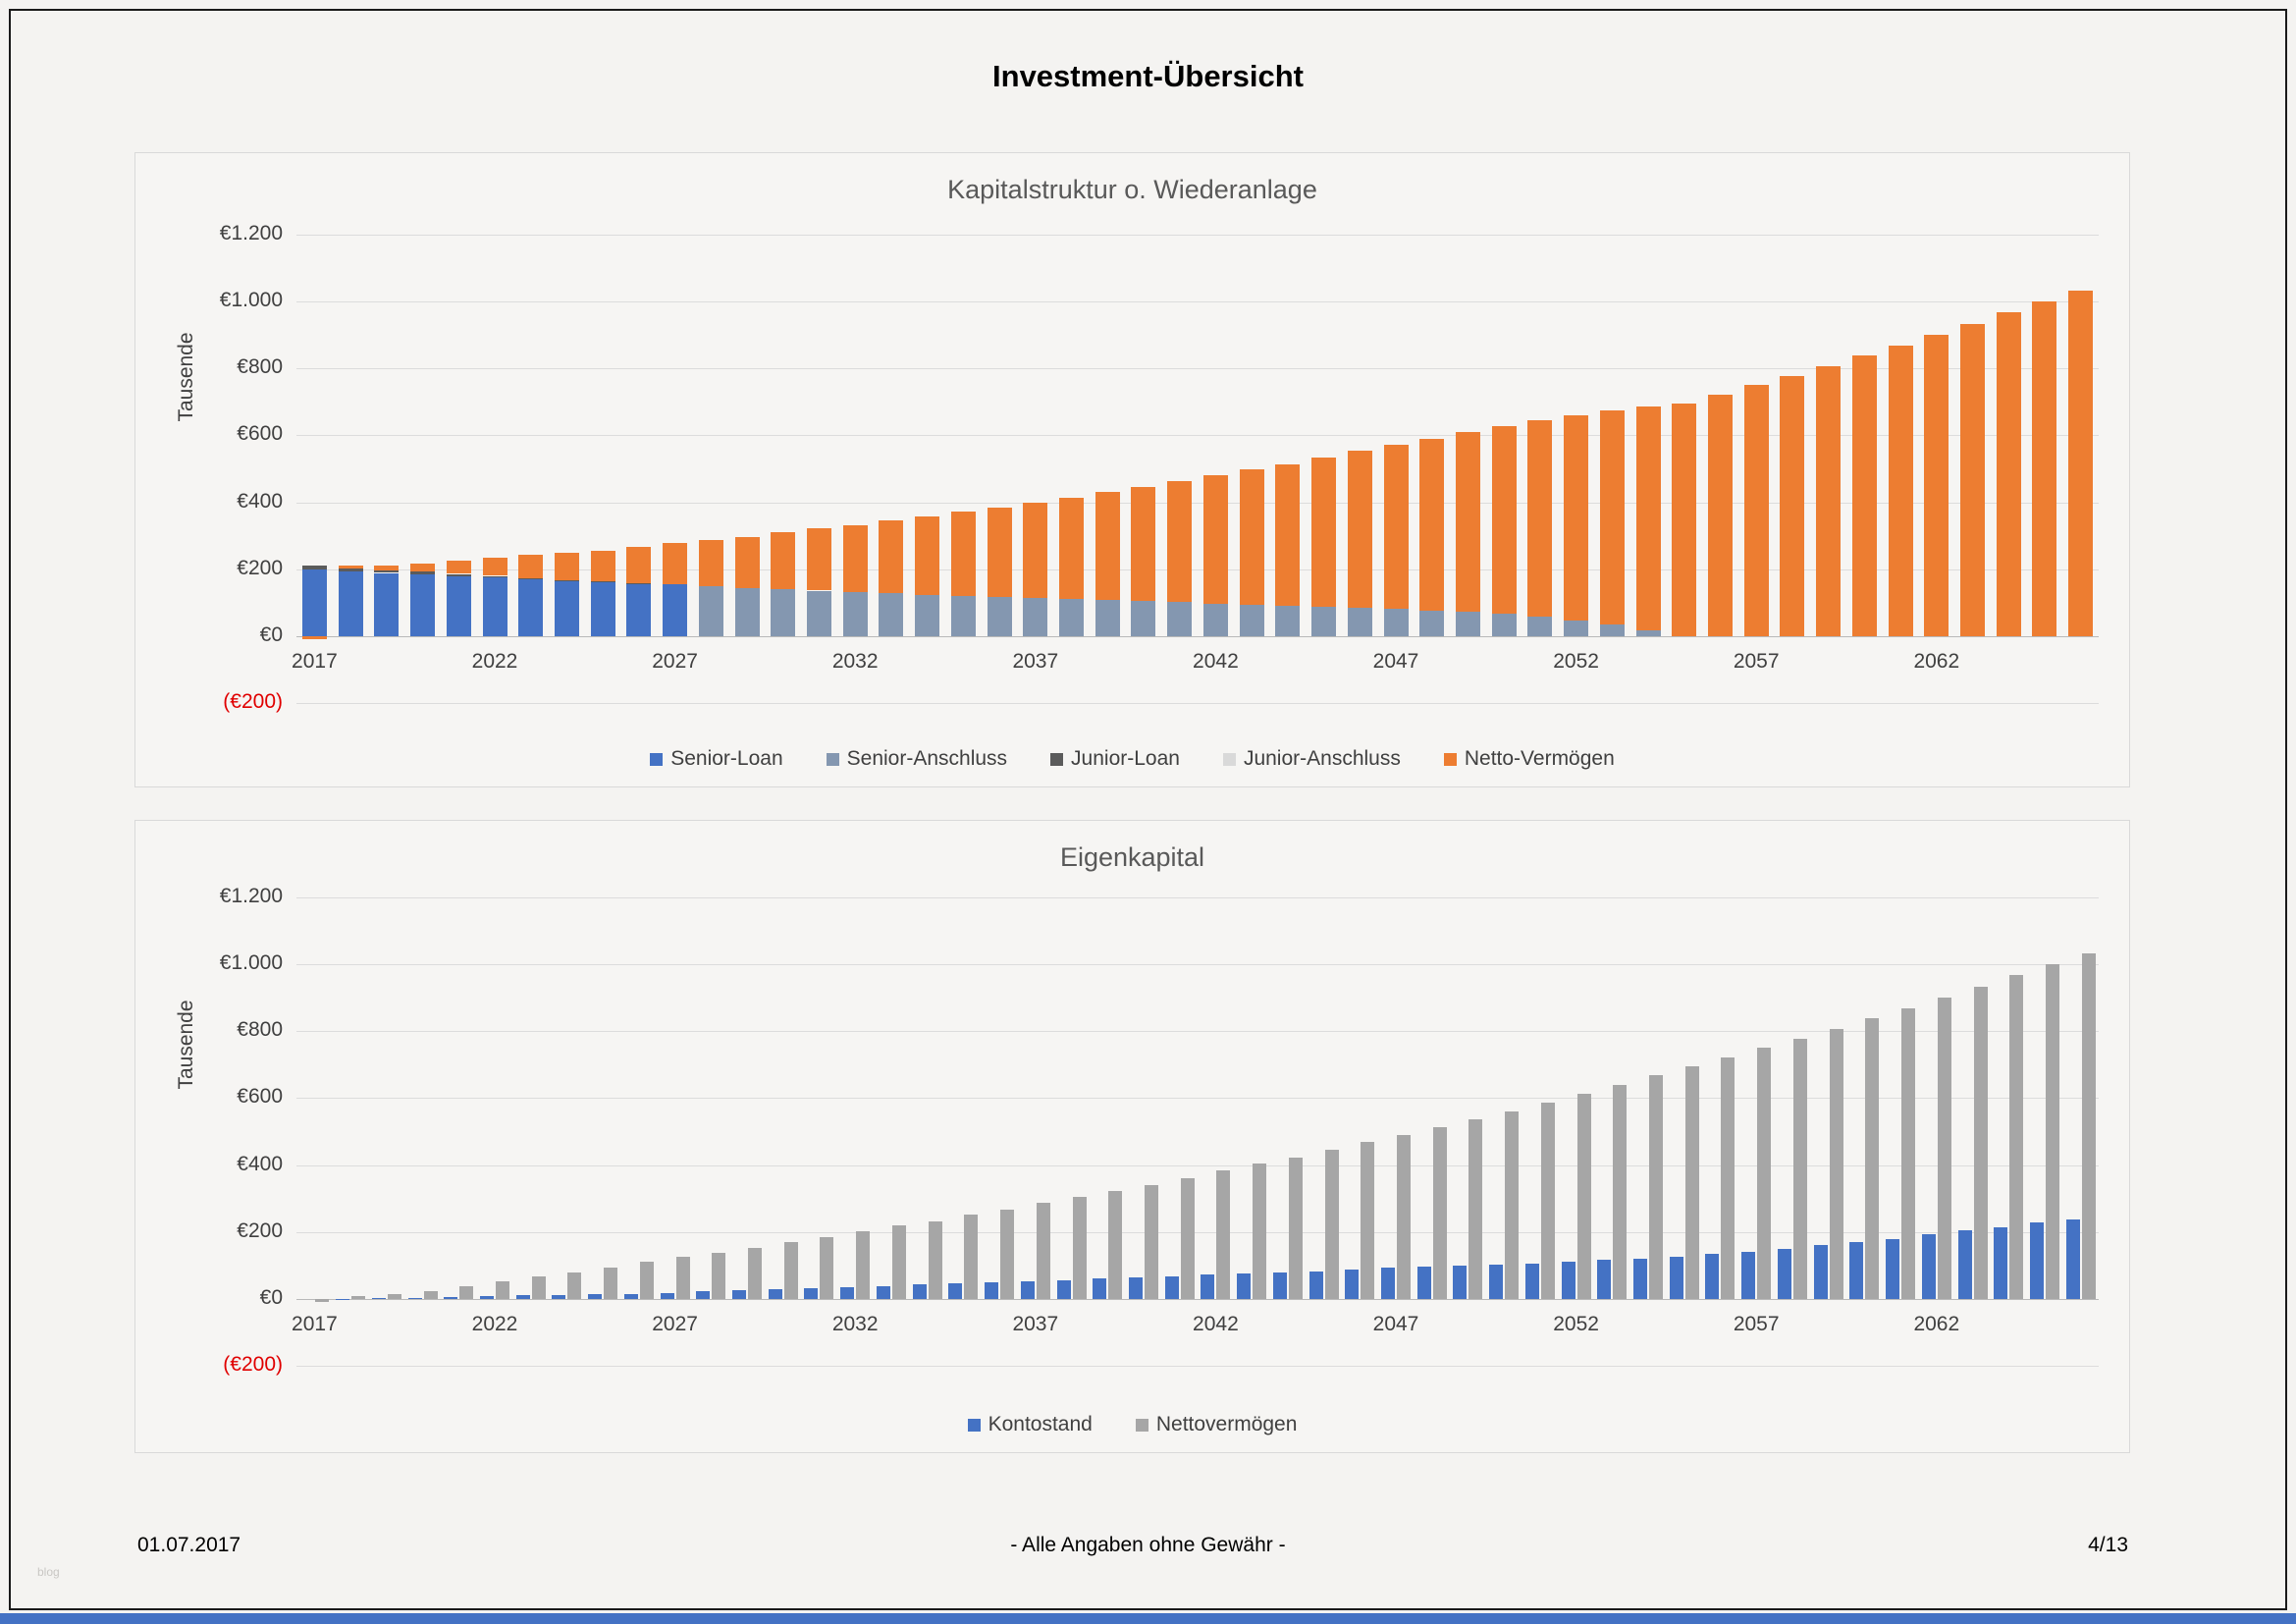 The image size is (2296, 1624). Describe the element at coordinates (1197, 636) in the screenshot. I see `x-axis-line` at that location.